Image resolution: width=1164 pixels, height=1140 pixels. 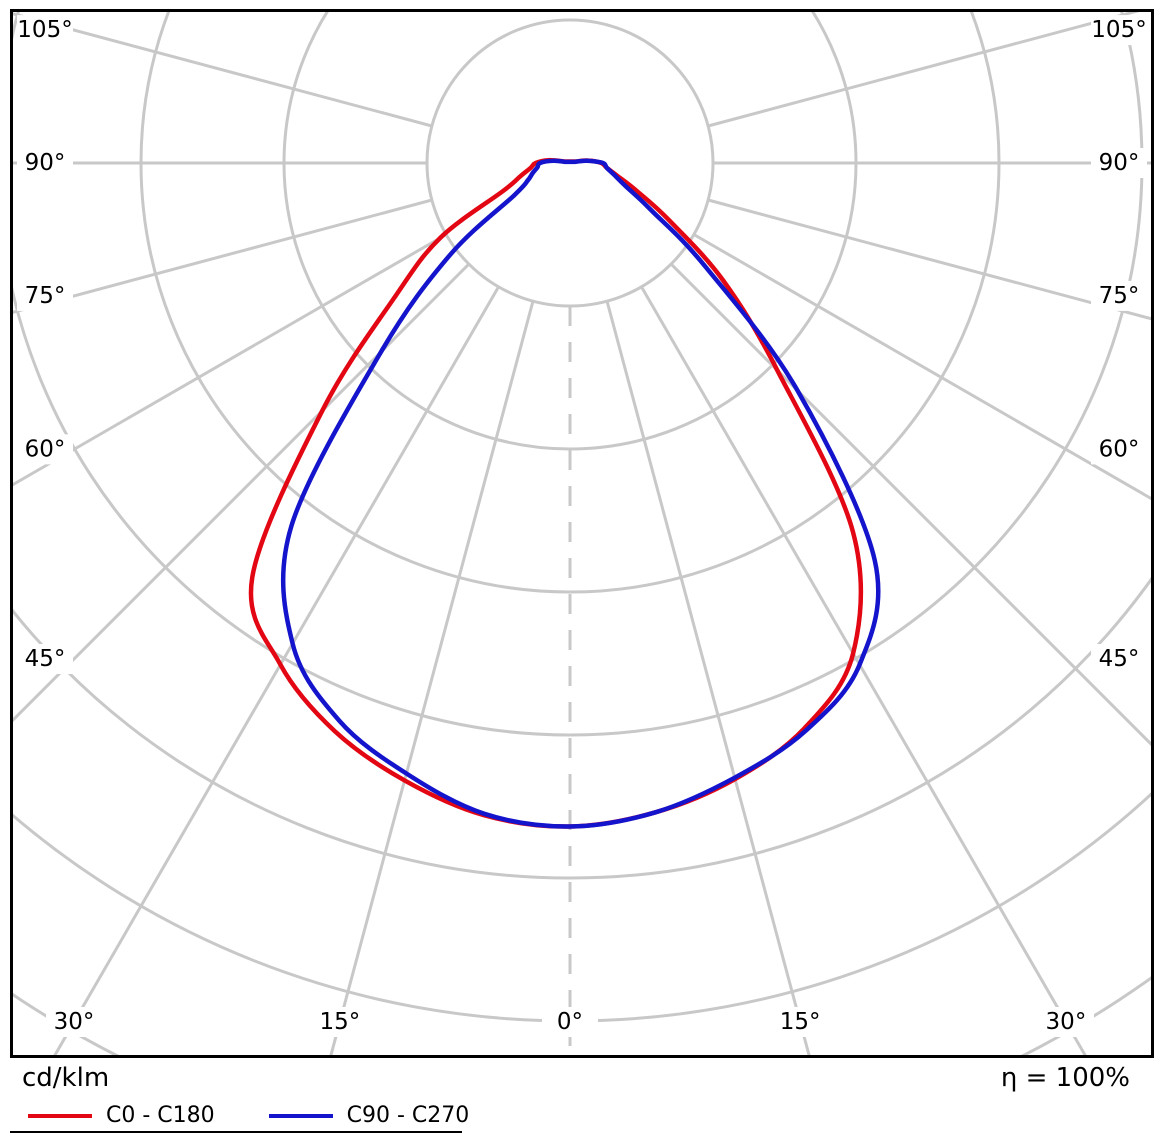 What do you see at coordinates (160, 1115) in the screenshot?
I see `legend-label-c0-c180: C0 - C180` at bounding box center [160, 1115].